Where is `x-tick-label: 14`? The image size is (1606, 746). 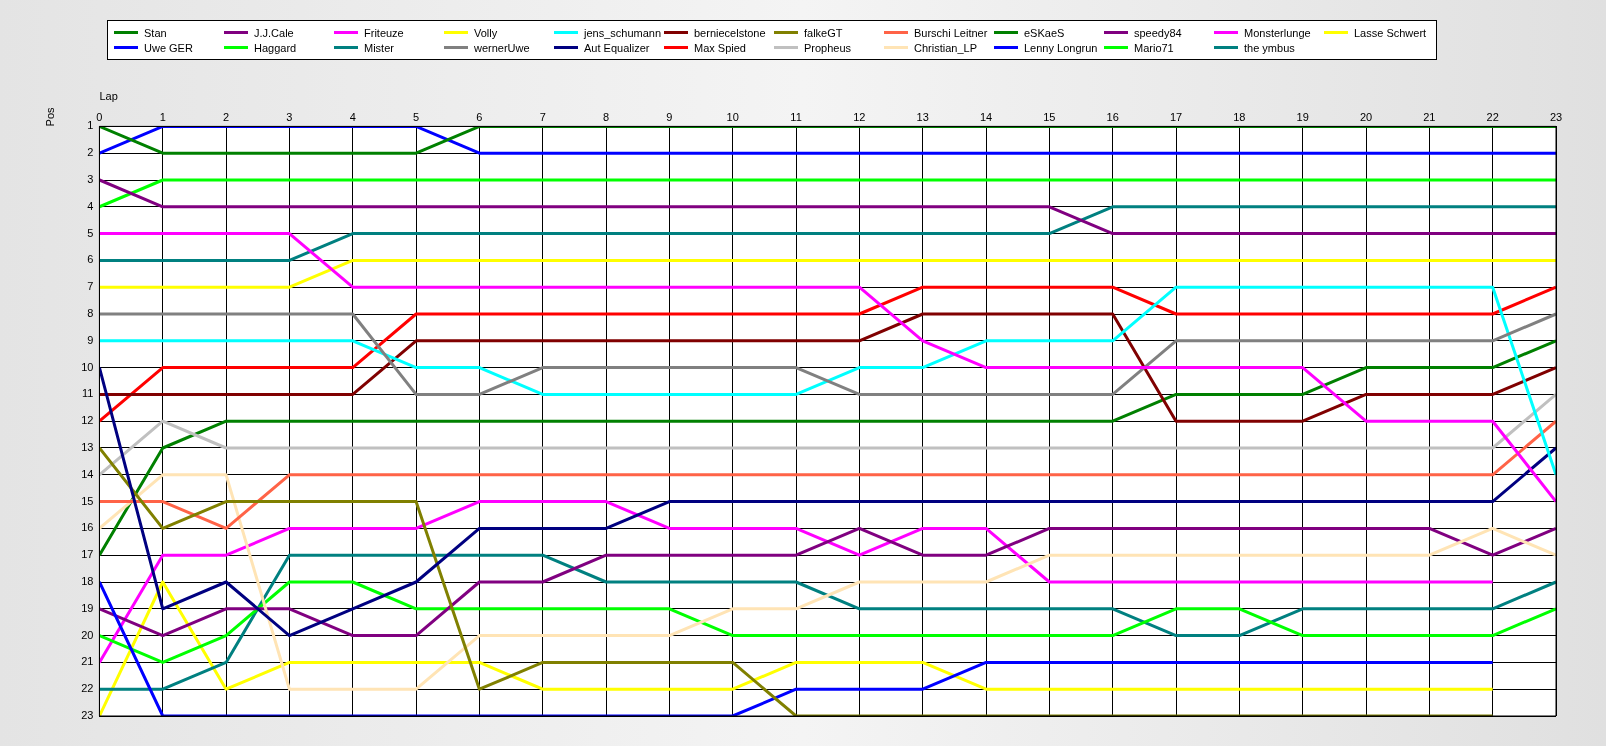
x-tick-label: 14 is located at coordinates (986, 116).